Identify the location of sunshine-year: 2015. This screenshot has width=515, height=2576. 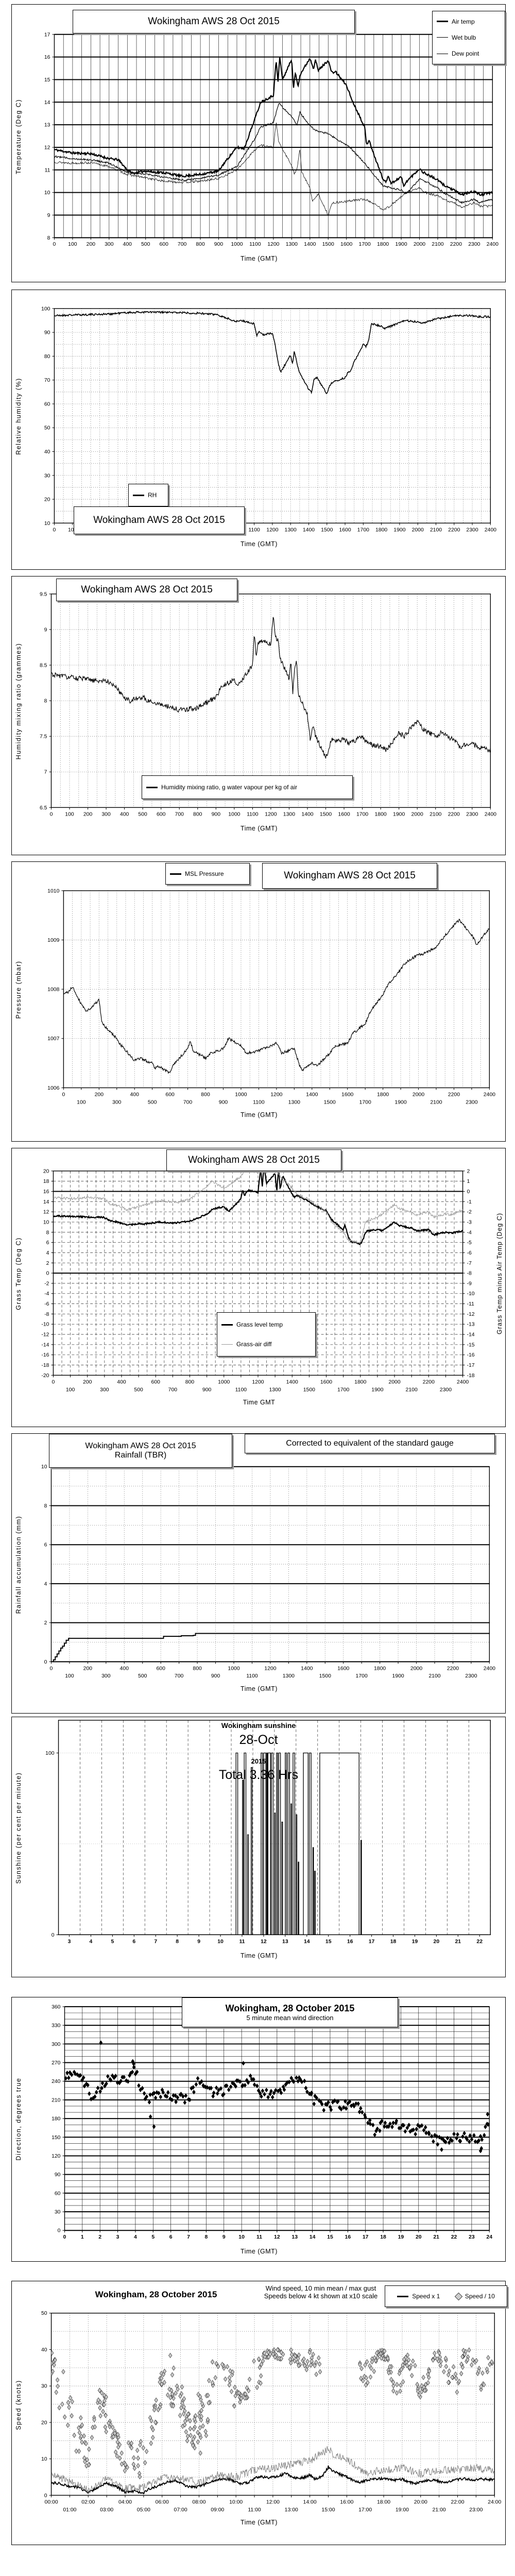
(258, 1761).